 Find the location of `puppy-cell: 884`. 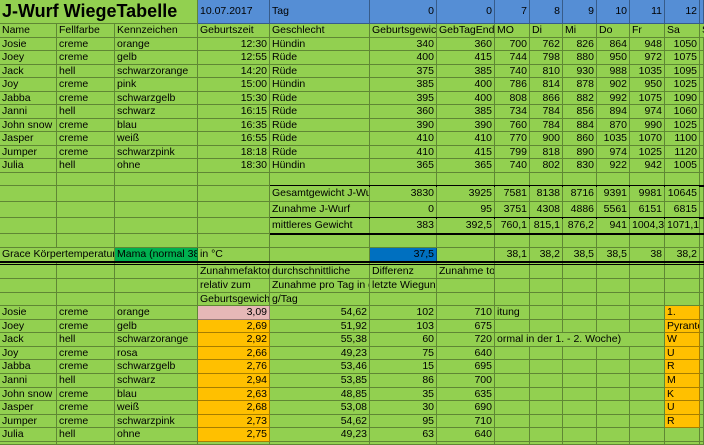

puppy-cell: 884 is located at coordinates (579, 124).